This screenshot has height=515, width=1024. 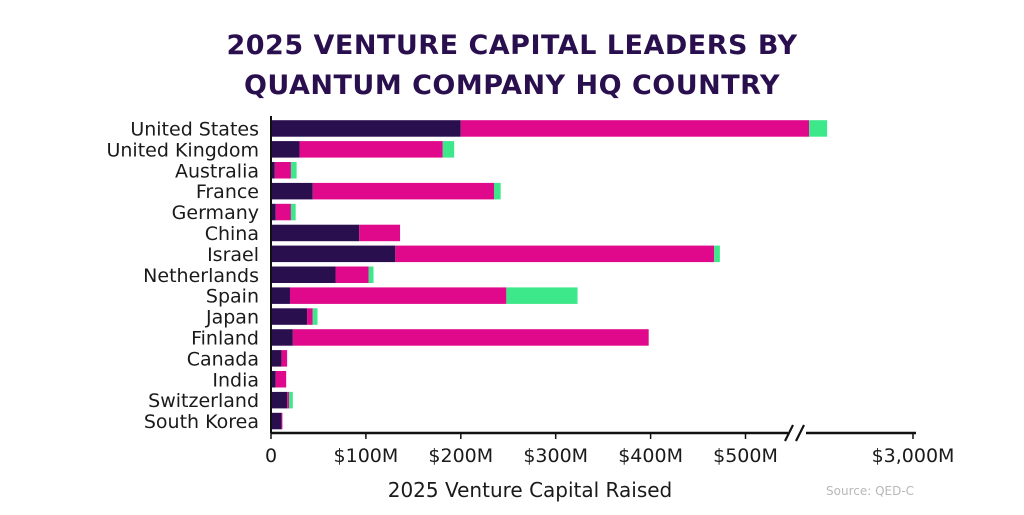 I want to click on x-tick-label: $400M, so click(x=650, y=456).